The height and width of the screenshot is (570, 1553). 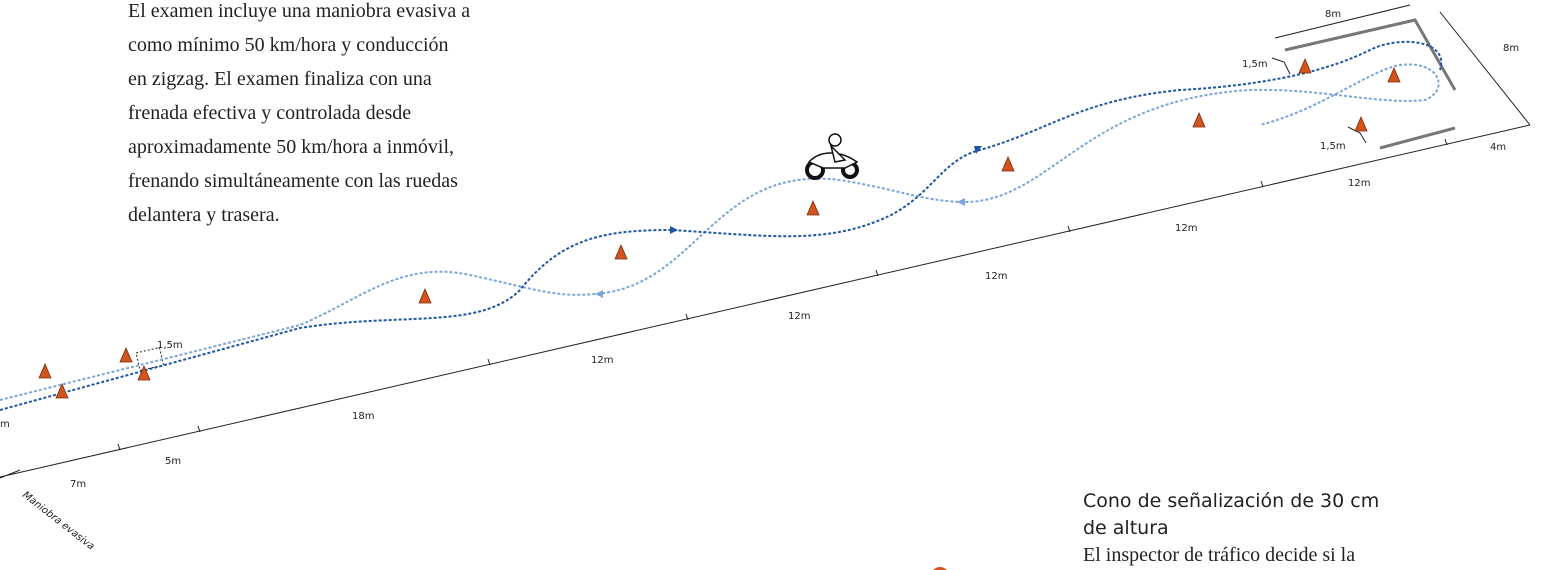 I want to click on label: m, so click(x=5, y=424).